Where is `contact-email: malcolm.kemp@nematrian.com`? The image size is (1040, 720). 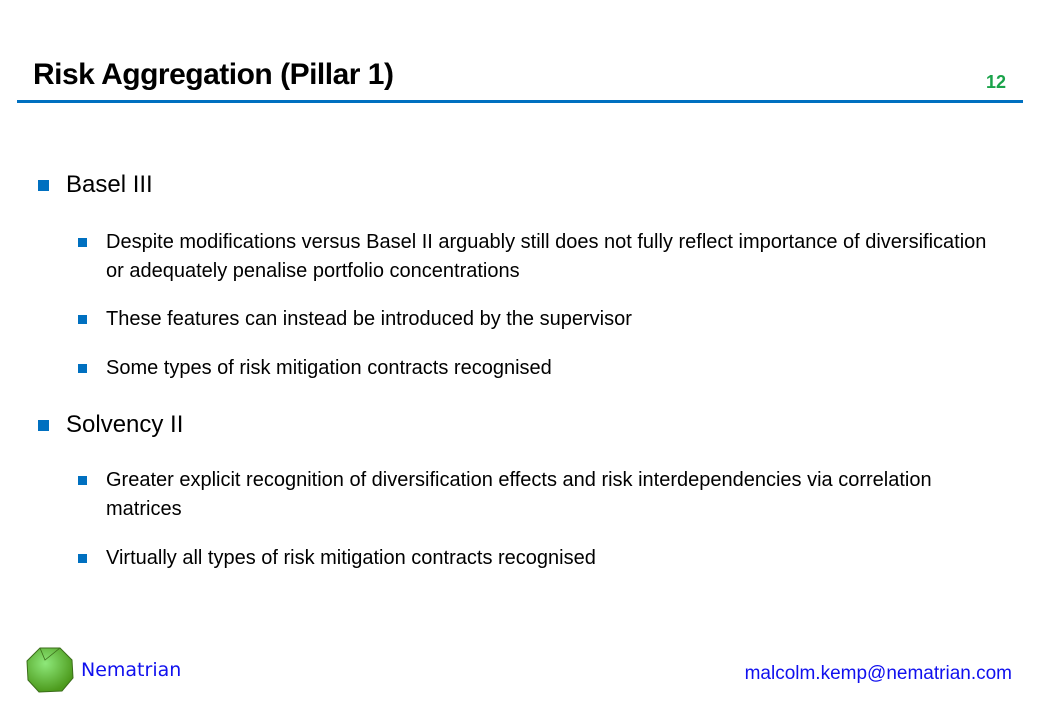 contact-email: malcolm.kemp@nematrian.com is located at coordinates (878, 673).